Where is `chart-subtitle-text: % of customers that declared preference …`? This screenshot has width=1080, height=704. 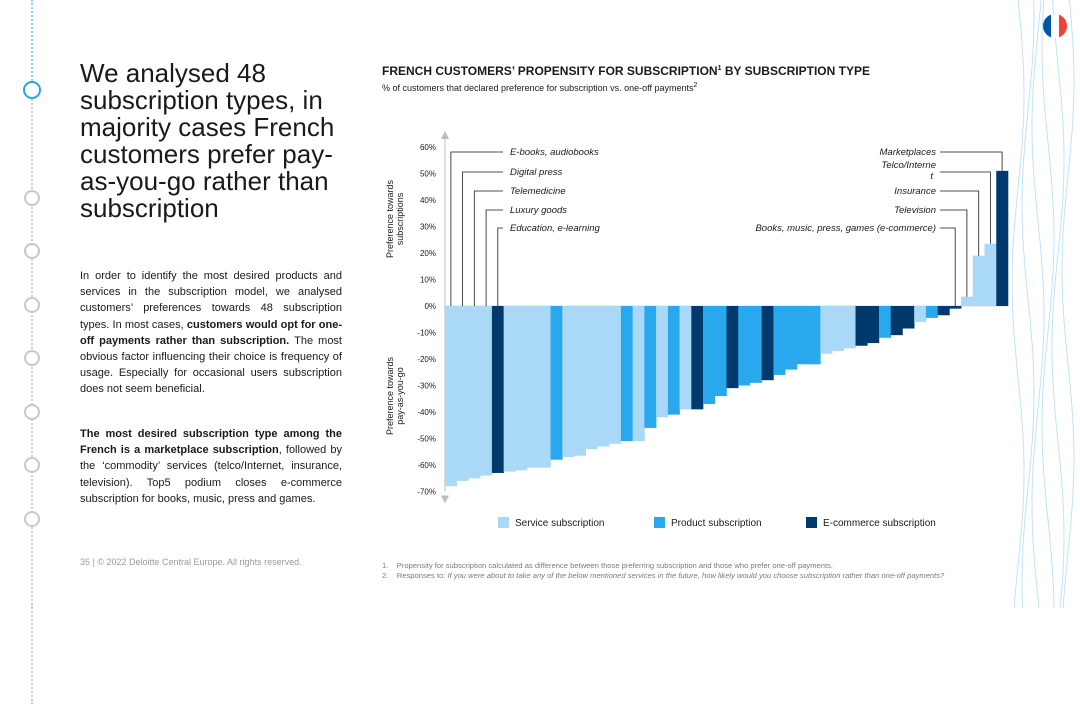
chart-subtitle-text: % of customers that declared preference … is located at coordinates (538, 88).